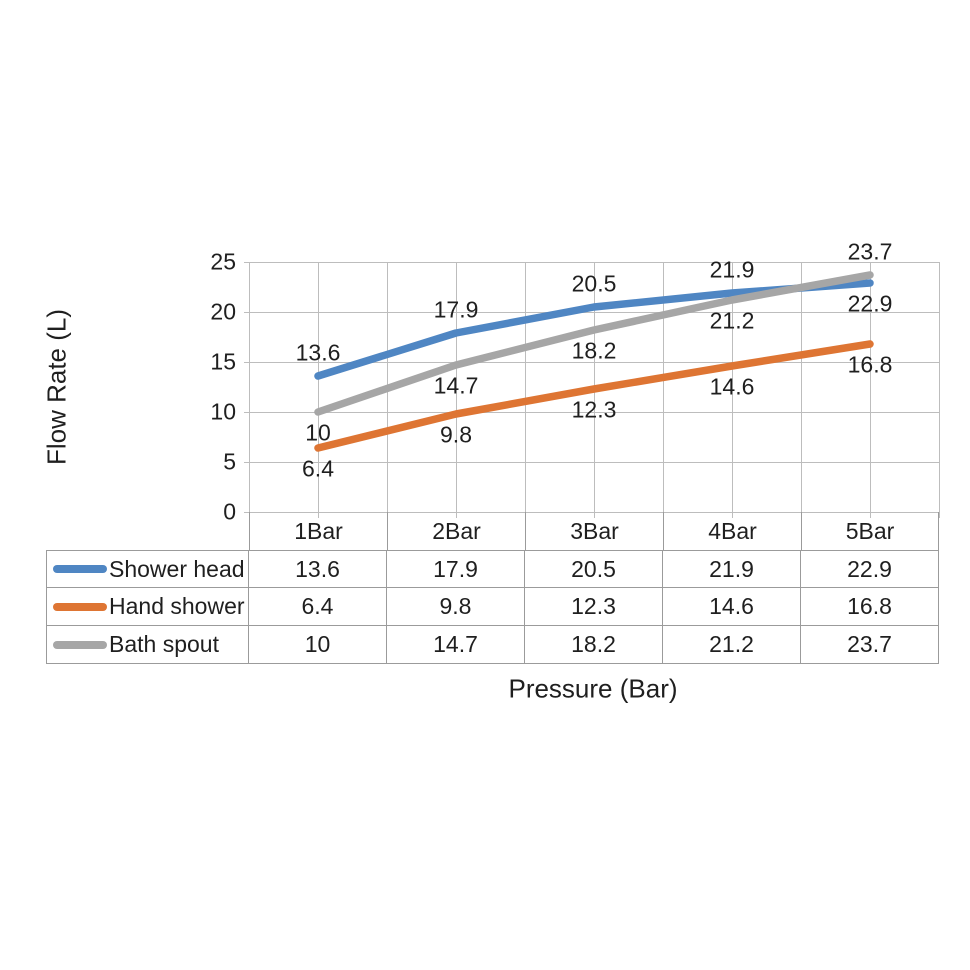  What do you see at coordinates (870, 607) in the screenshot?
I see `table-value-hand-shower-5Bar: 16.8` at bounding box center [870, 607].